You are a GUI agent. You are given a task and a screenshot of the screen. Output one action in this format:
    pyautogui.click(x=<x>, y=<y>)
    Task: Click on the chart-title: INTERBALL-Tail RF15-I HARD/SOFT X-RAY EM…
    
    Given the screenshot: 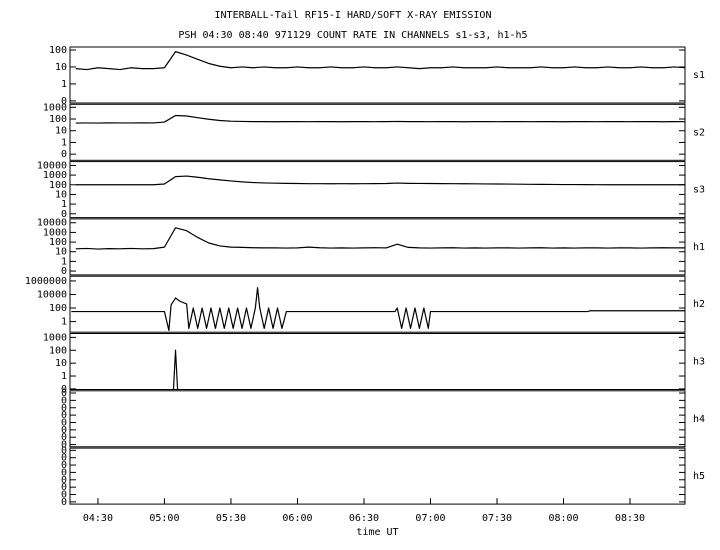 What is the action you would take?
    pyautogui.click(x=353, y=15)
    